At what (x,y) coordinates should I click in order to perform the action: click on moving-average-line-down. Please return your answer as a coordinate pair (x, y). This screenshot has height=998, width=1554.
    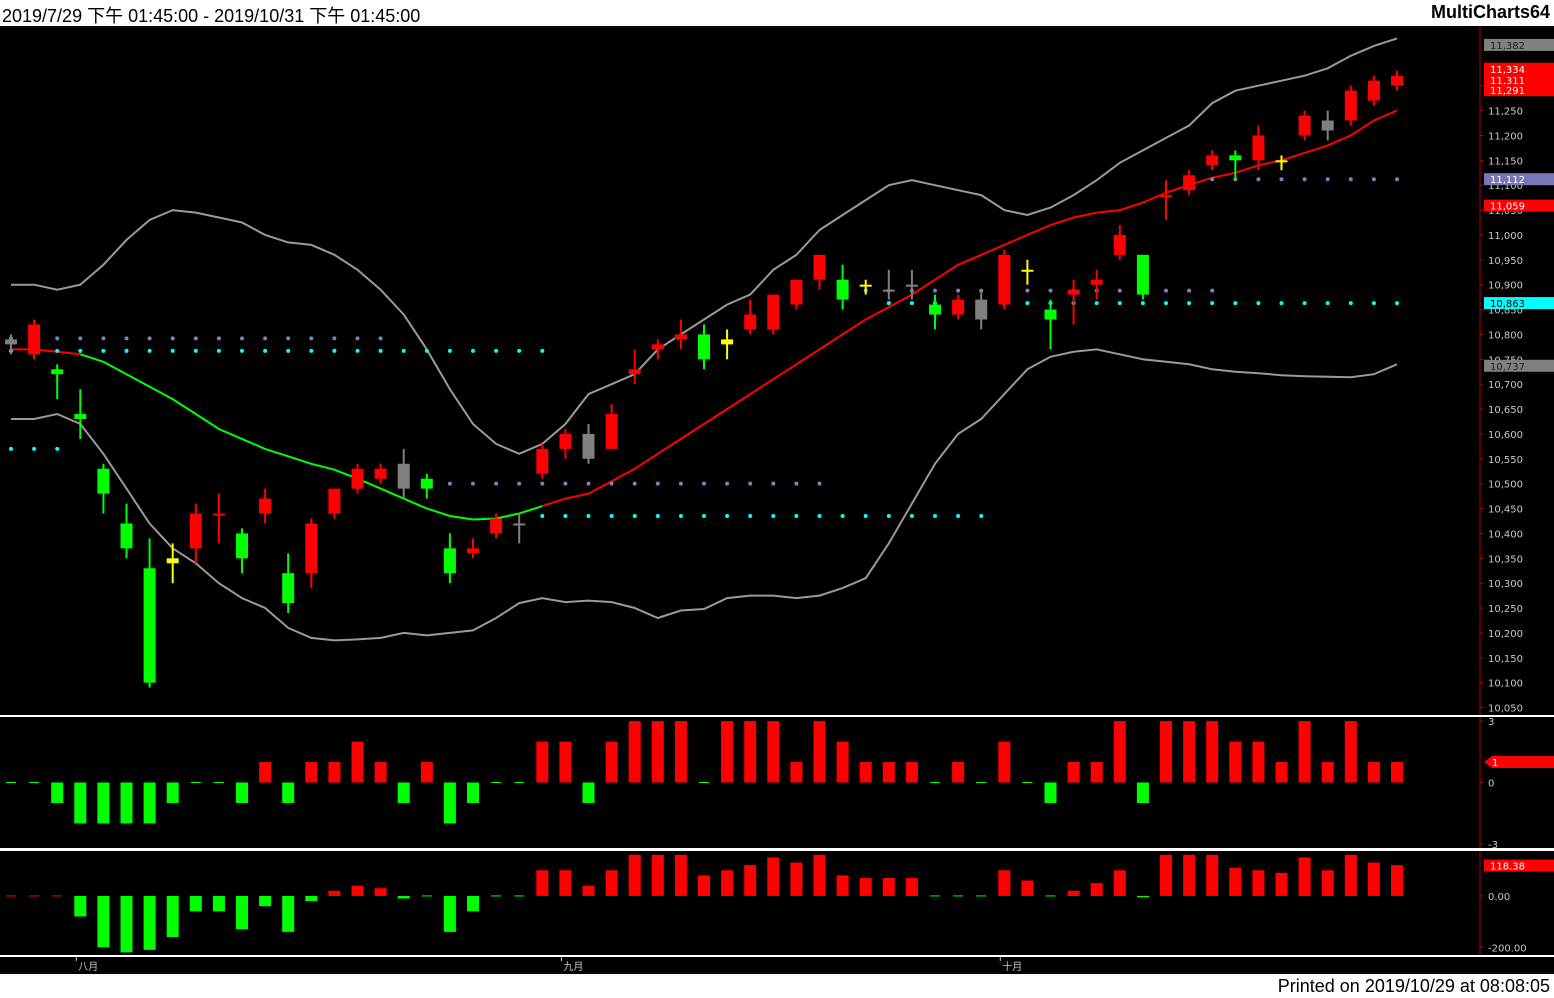
    Looking at the image, I should click on (311, 437).